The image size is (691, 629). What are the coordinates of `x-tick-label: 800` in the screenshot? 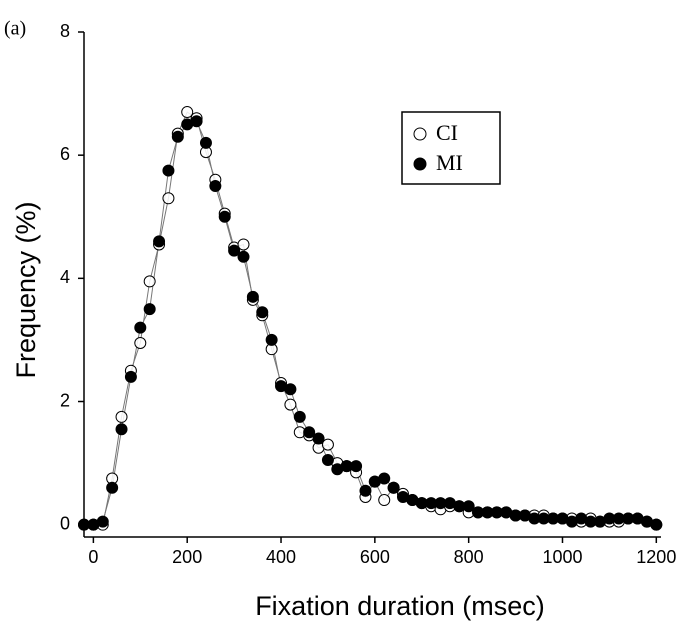 It's located at (469, 557).